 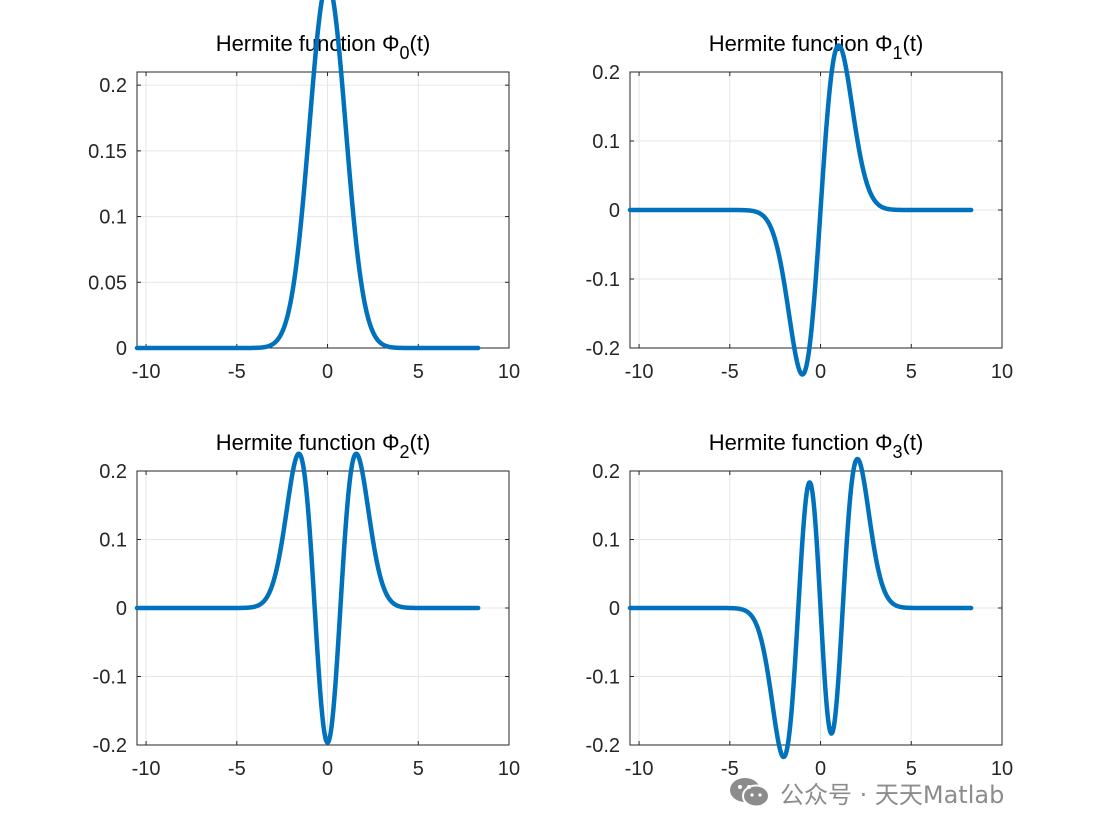 I want to click on chart-title: Hermite function Φ1(t), so click(x=816, y=47).